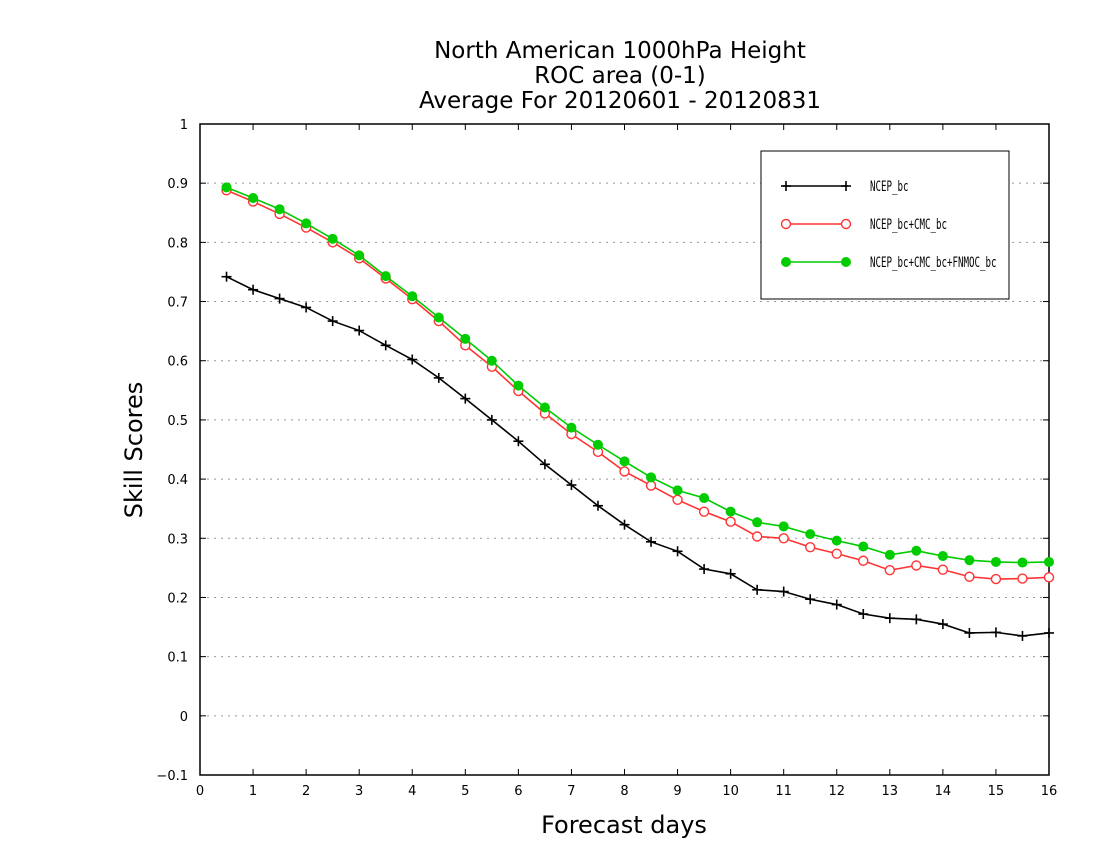 The height and width of the screenshot is (850, 1100). I want to click on y-tick-label: 0.8, so click(177, 243).